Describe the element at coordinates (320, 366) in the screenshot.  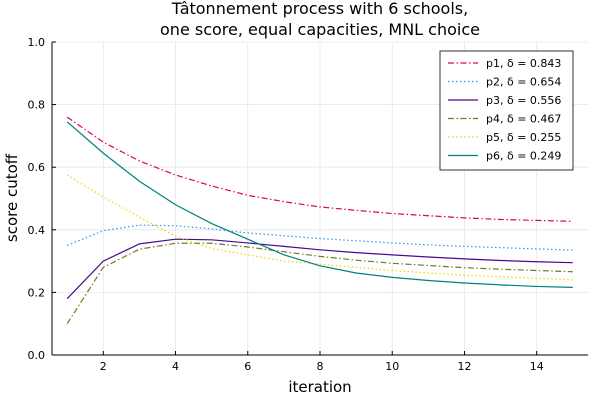
I see `x-tick-label: 8` at that location.